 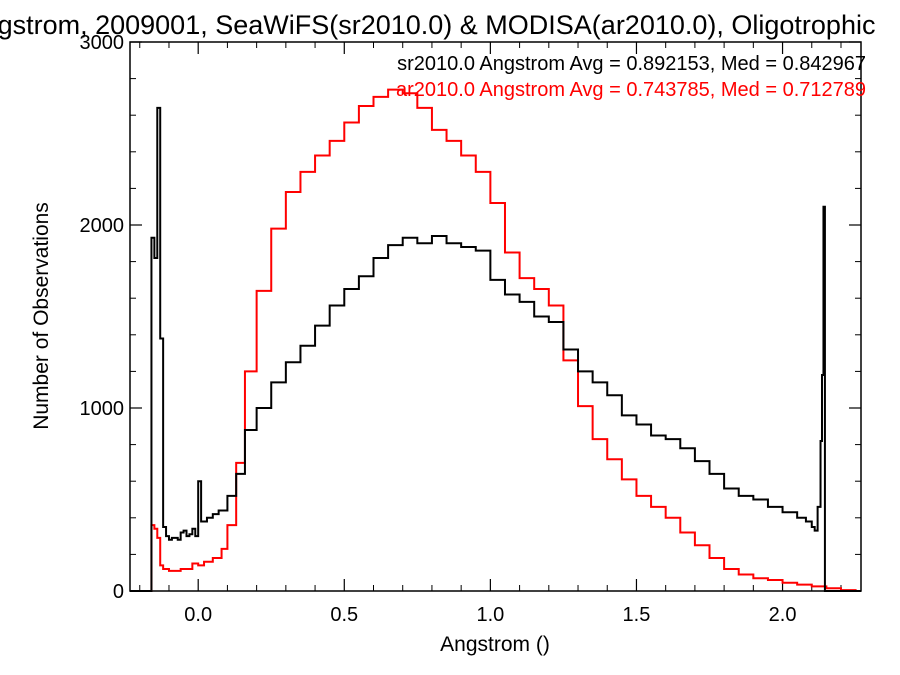 What do you see at coordinates (637, 615) in the screenshot?
I see `x-tick-label: 1.5` at bounding box center [637, 615].